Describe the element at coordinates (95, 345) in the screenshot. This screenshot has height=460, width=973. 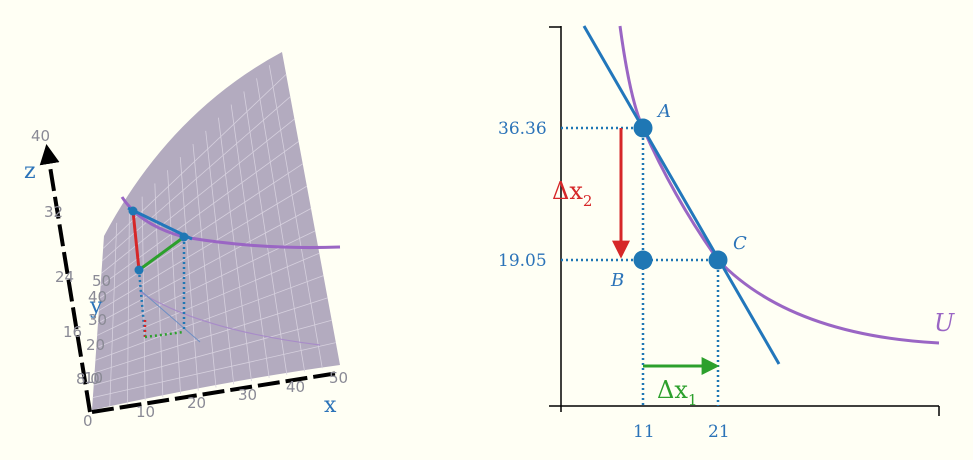
I see `y-tick: 20` at that location.